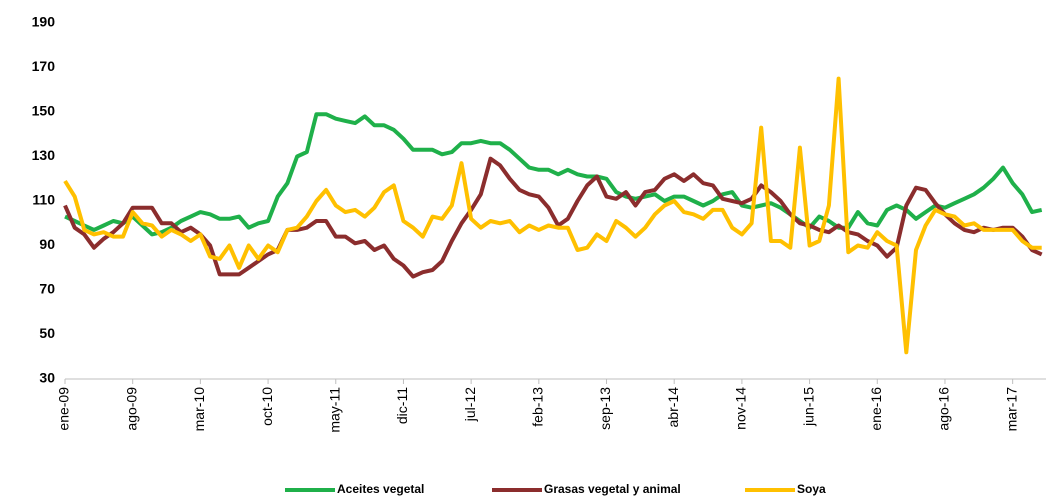 The image size is (1046, 503). I want to click on y-tick-label: 110, so click(43, 200).